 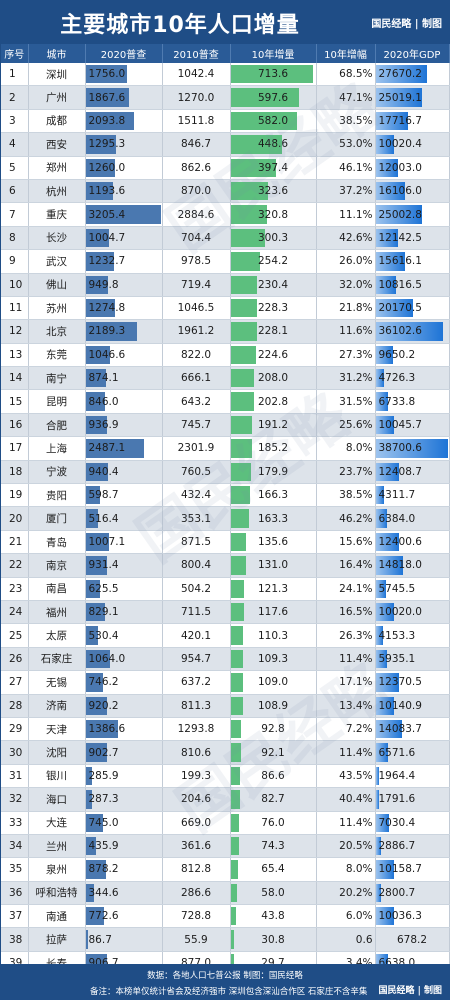 I want to click on pop-2020-value: 1046.6, so click(x=107, y=354).